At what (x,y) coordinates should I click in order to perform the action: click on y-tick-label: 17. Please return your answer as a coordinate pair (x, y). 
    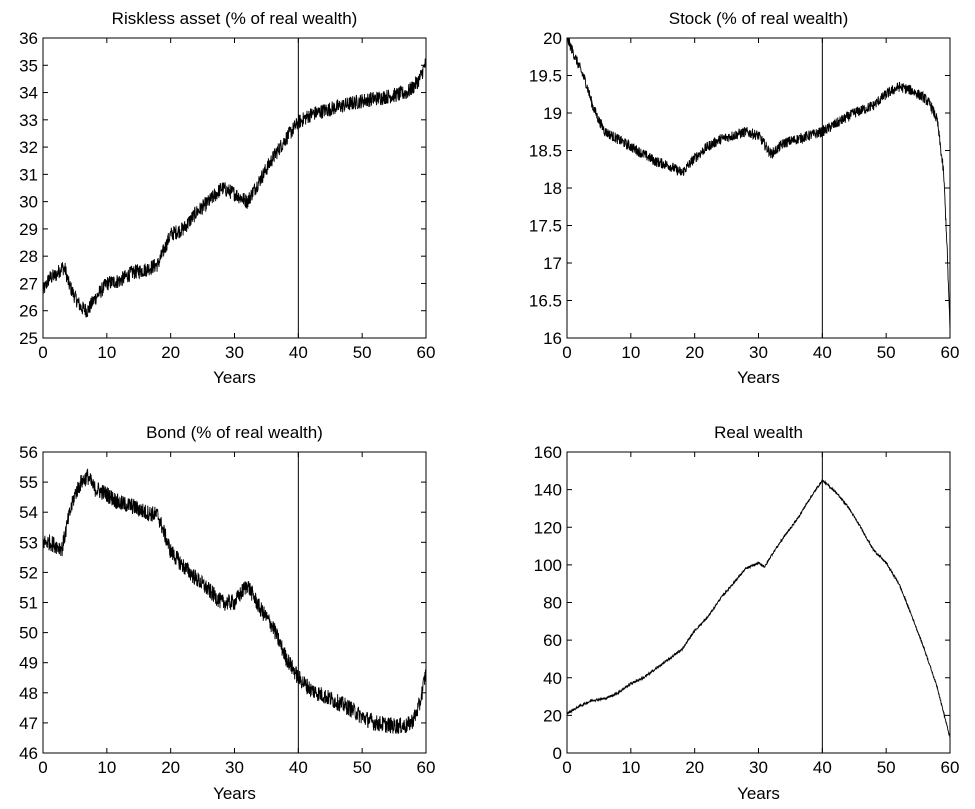
    Looking at the image, I should click on (552, 263).